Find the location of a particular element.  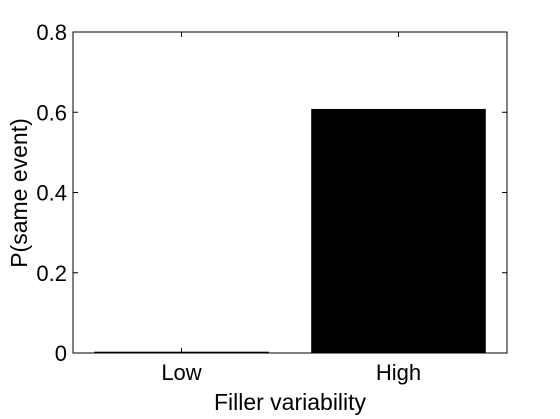

y-tick-label: 0.4 is located at coordinates (51, 193).